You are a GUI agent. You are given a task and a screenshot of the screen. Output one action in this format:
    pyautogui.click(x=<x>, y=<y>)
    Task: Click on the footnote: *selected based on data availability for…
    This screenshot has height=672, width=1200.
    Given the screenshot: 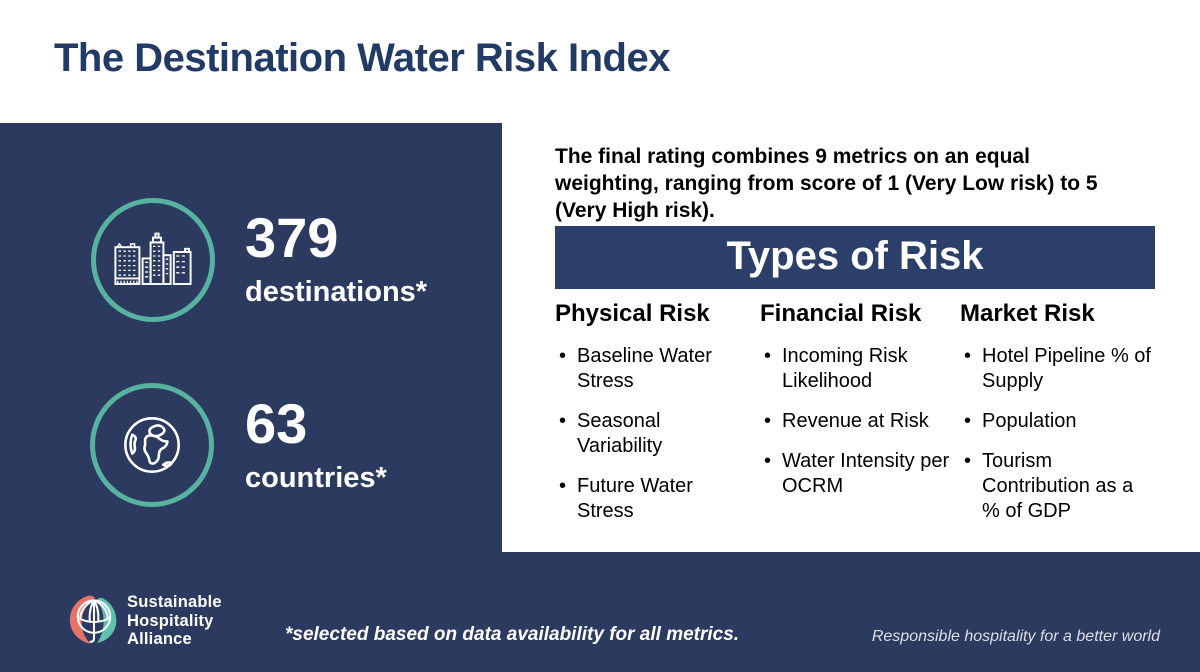 What is the action you would take?
    pyautogui.click(x=512, y=634)
    